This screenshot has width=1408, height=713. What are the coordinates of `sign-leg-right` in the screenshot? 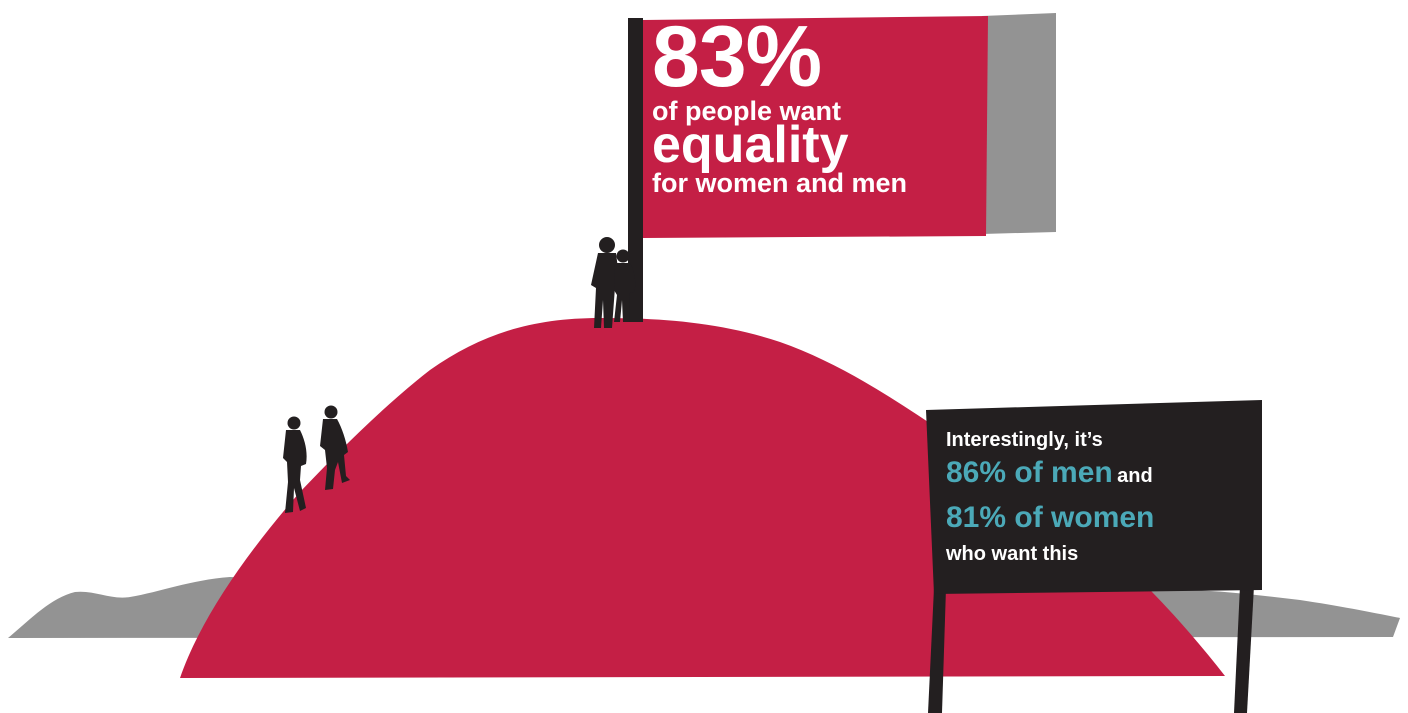 It's located at (1244, 649).